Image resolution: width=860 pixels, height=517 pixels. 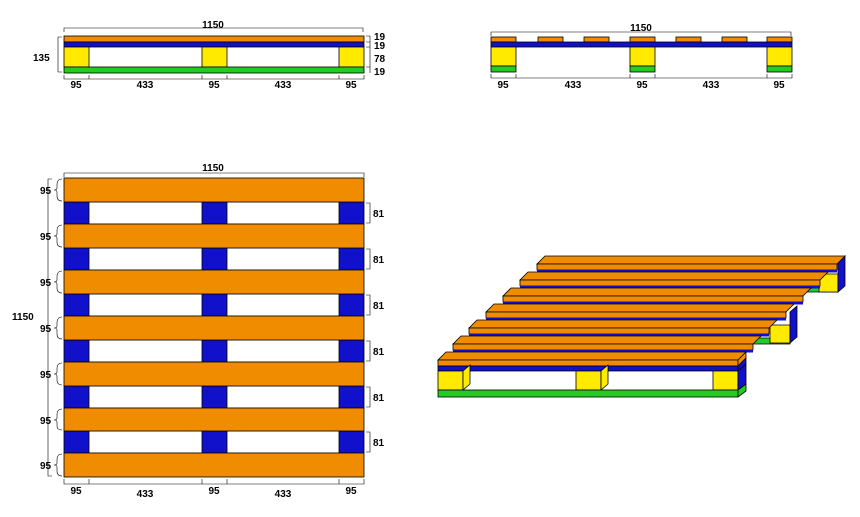 I want to click on iso-bottom-board-front, so click(x=588, y=393).